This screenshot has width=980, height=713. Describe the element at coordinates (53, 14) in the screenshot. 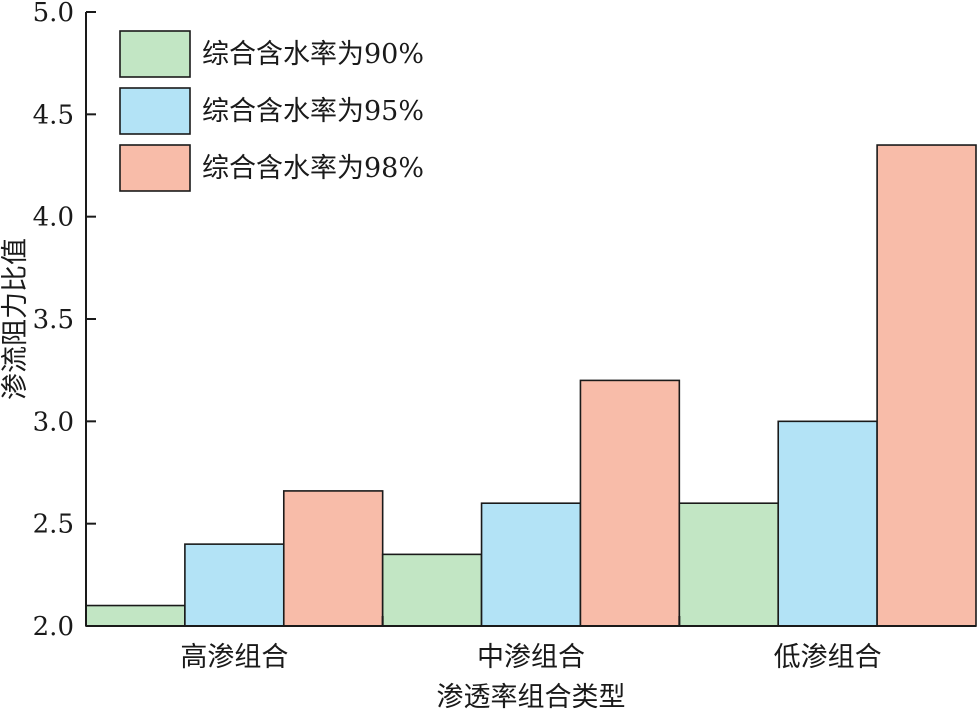

I see `y-tick-label: 5.0` at that location.